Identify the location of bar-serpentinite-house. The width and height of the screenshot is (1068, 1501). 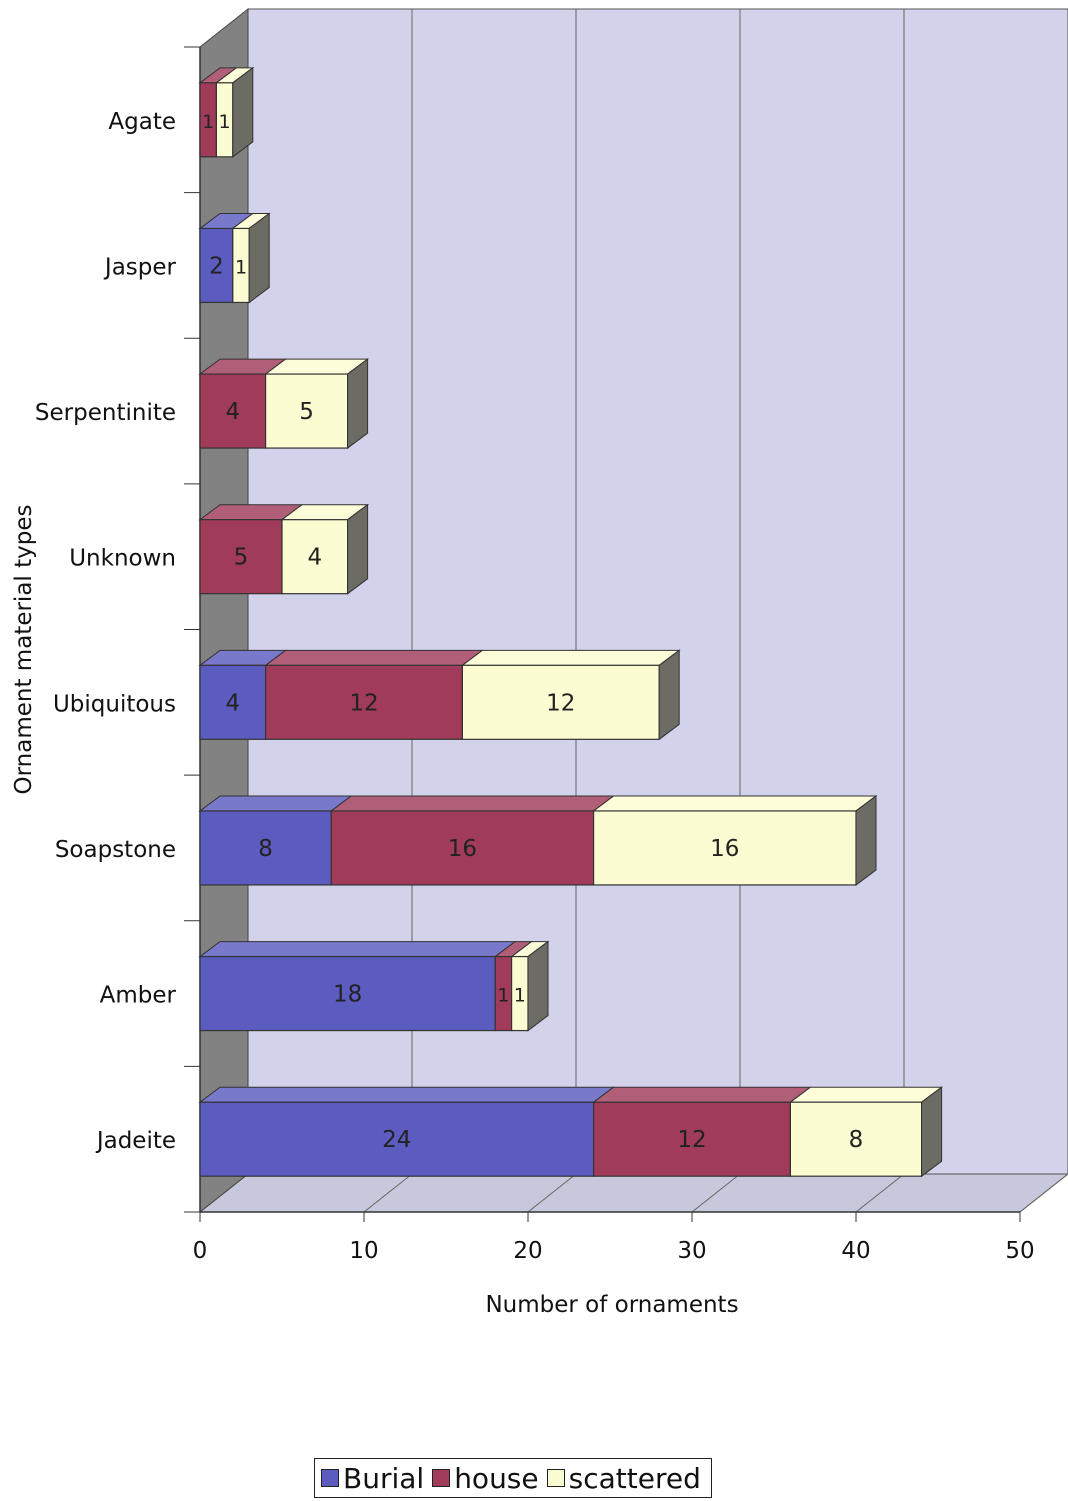
(233, 411).